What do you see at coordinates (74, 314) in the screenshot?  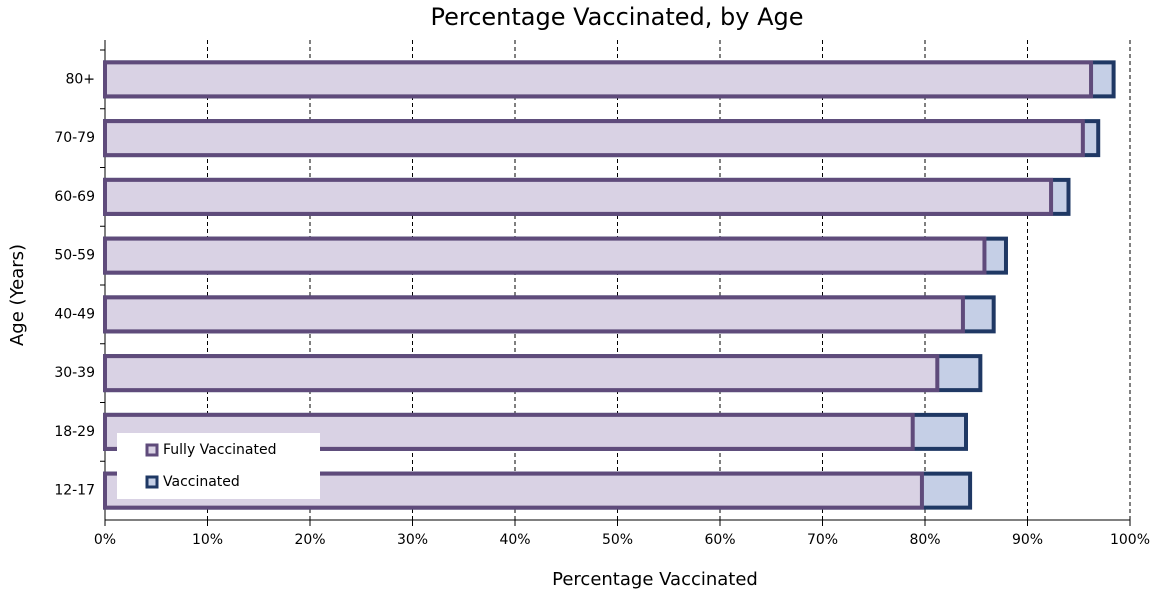 I see `y-tick-label: 40-49` at bounding box center [74, 314].